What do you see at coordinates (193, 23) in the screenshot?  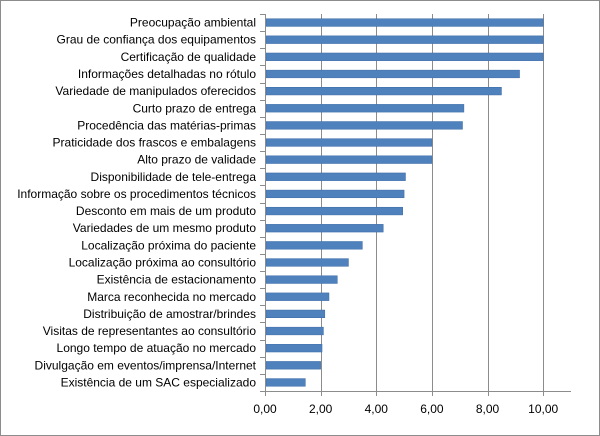 I see `category-label: Preocupação ambiental` at bounding box center [193, 23].